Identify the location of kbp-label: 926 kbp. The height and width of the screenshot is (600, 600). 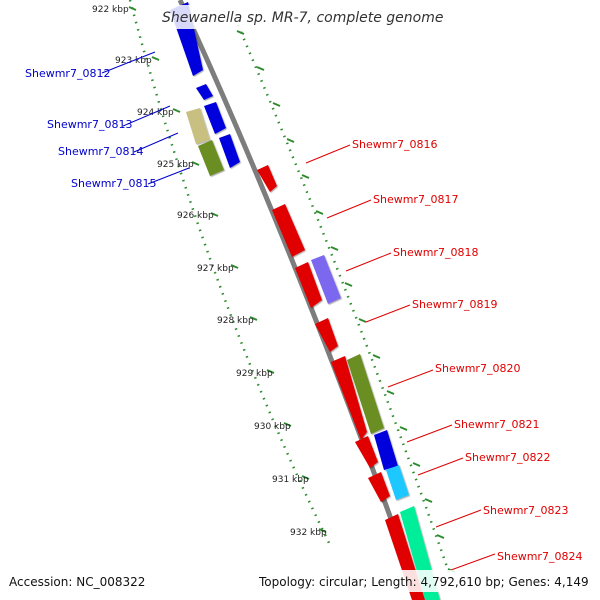
(195, 216).